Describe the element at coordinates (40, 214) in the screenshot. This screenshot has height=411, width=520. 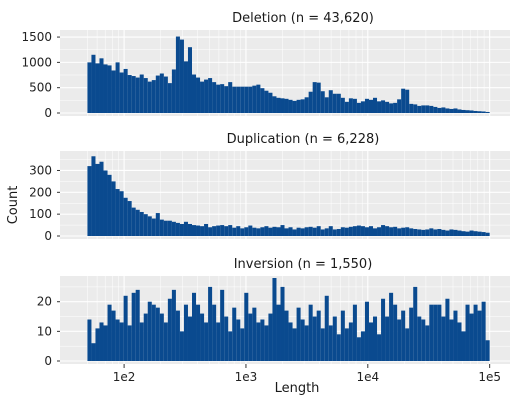
I see `y-tick-label: 100` at that location.